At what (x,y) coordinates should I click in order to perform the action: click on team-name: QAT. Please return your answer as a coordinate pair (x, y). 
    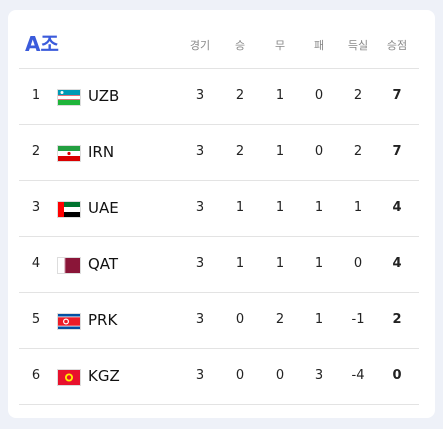
    Looking at the image, I should click on (103, 264).